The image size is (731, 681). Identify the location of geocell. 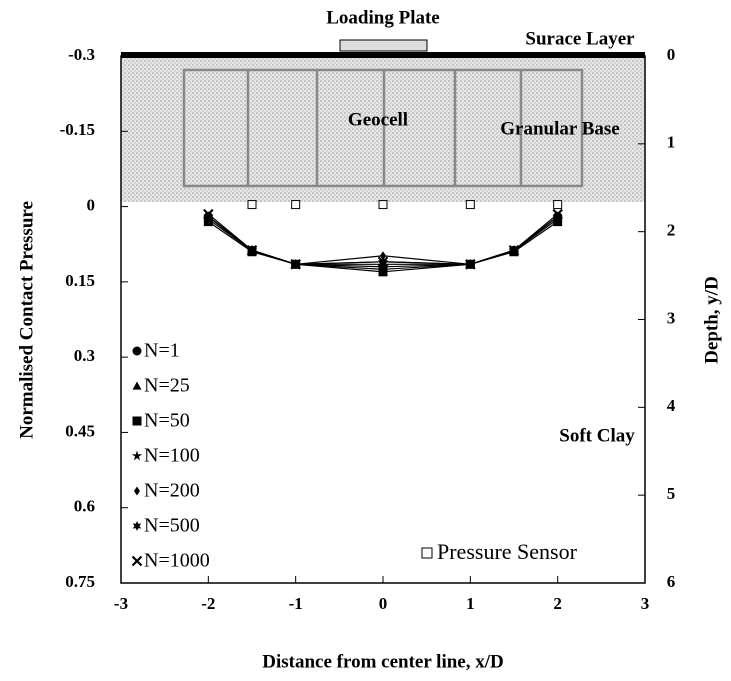
(383, 128).